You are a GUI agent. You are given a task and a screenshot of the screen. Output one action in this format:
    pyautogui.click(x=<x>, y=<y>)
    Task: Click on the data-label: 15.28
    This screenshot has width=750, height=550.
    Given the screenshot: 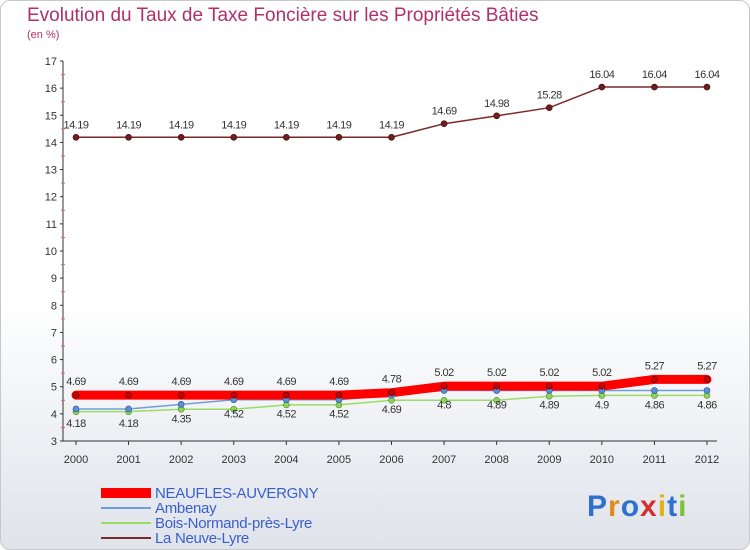 What is the action you would take?
    pyautogui.click(x=549, y=96)
    